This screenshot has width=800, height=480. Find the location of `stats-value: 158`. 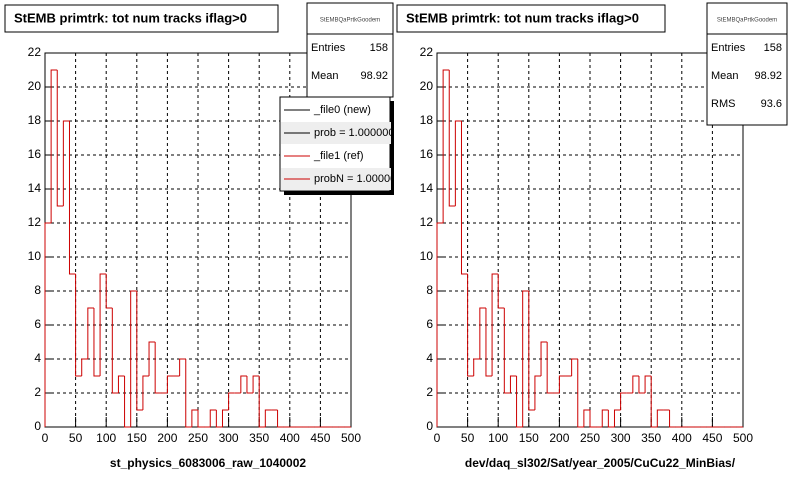

stats-value: 158 is located at coordinates (773, 48).